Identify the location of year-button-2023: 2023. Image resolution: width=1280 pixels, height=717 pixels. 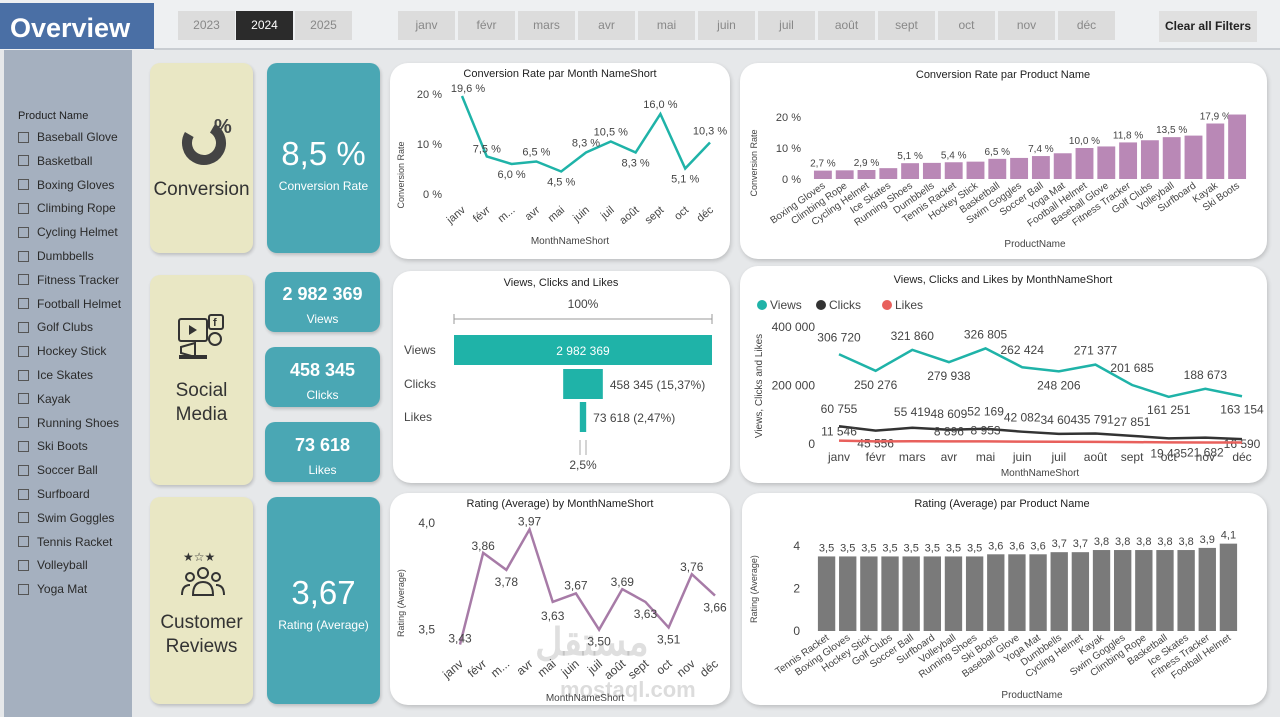
(206, 25).